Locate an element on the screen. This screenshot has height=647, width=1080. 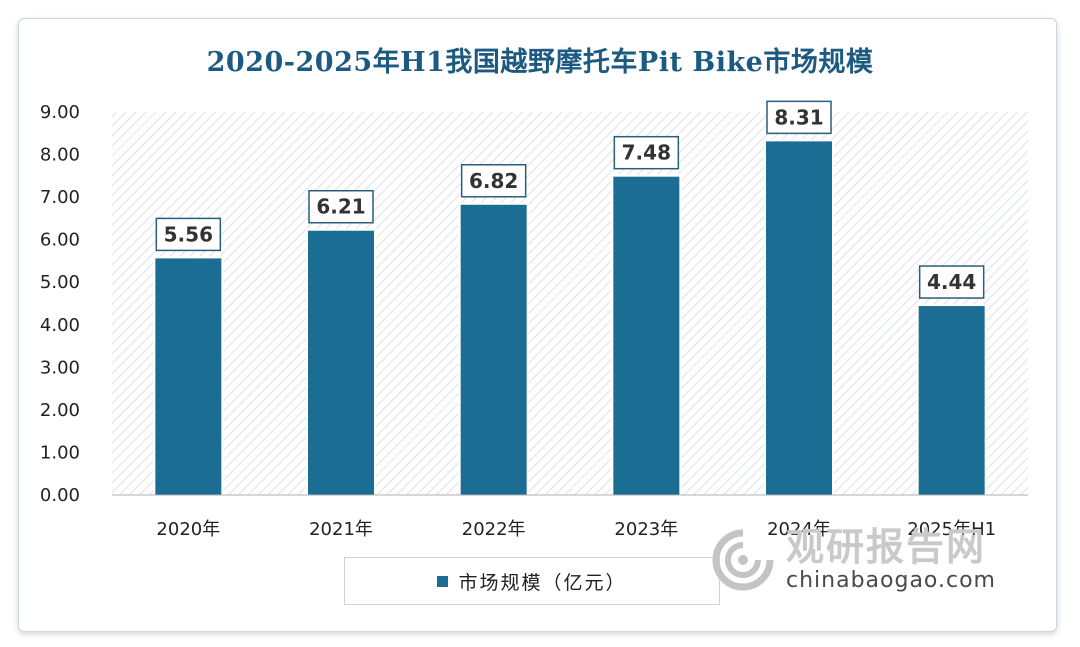
y-tick-label: 3.00 is located at coordinates (60, 367).